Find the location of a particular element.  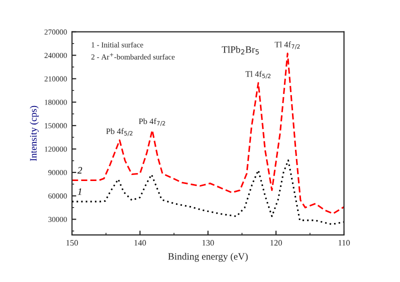

x-tick-label: 110 is located at coordinates (344, 243).